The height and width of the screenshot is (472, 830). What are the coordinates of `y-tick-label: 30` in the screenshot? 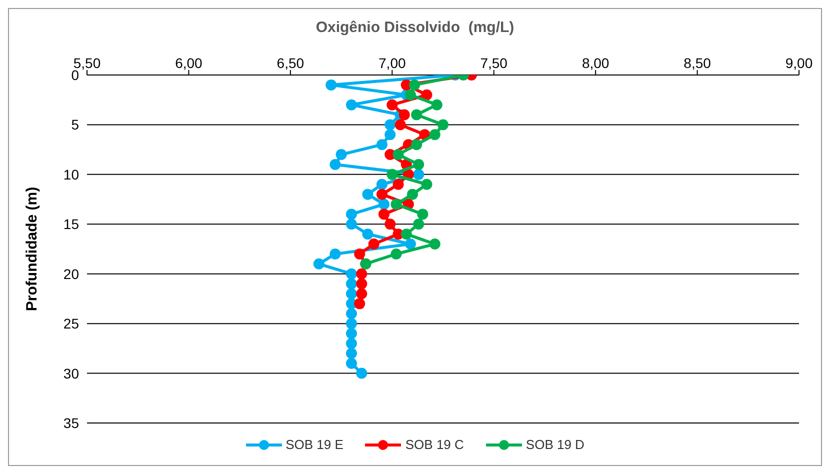 It's located at (71, 373).